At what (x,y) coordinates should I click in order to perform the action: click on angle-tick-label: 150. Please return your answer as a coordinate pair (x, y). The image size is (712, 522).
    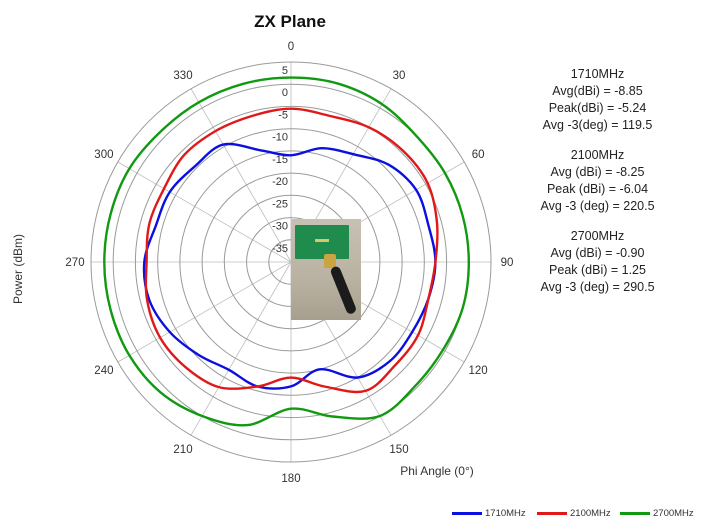
    Looking at the image, I should click on (398, 450).